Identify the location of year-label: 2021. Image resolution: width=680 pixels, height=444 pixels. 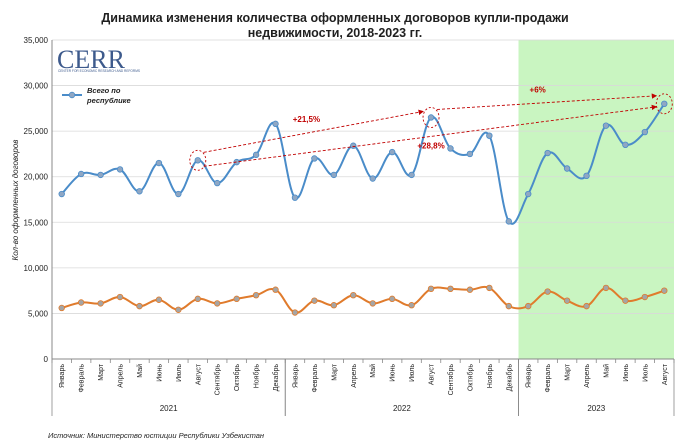
(169, 408).